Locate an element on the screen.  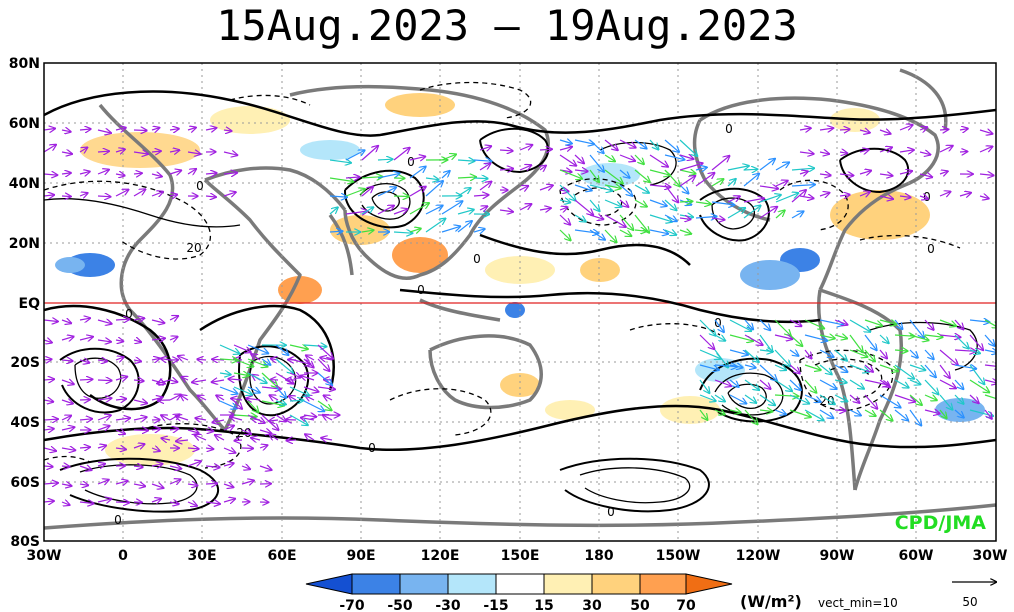
lat-tick-label: 20N is located at coordinates (24, 244).